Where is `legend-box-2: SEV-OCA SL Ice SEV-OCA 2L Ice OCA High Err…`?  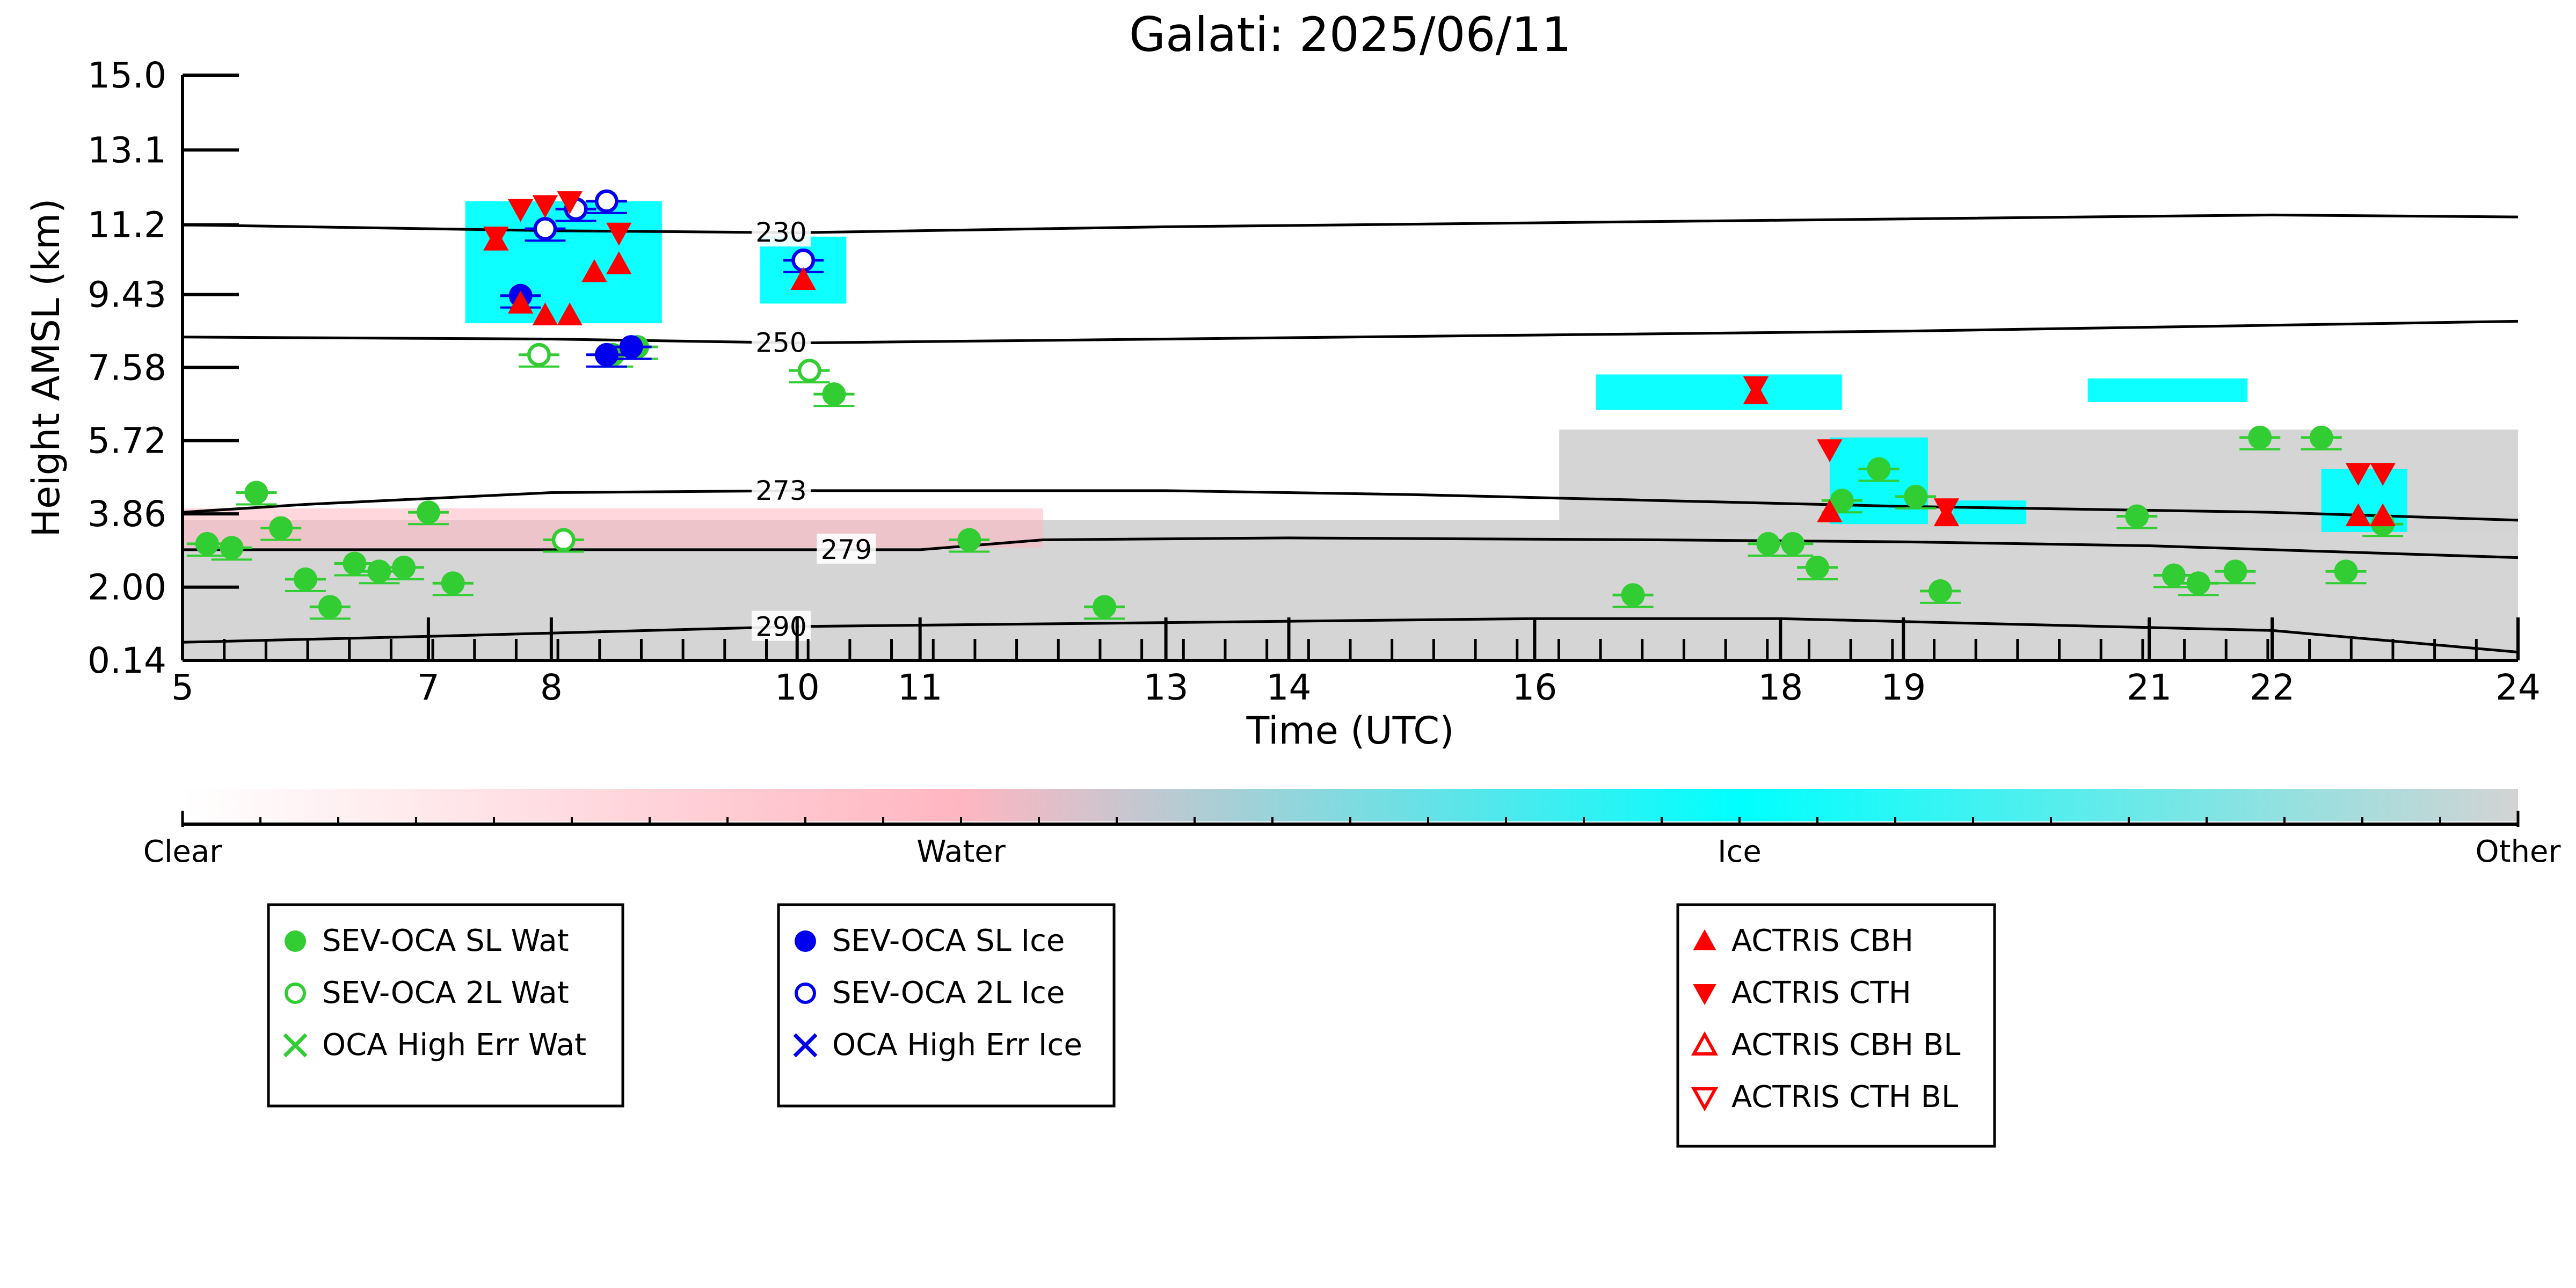 legend-box-2: SEV-OCA SL Ice SEV-OCA 2L Ice OCA High Err… is located at coordinates (946, 1005).